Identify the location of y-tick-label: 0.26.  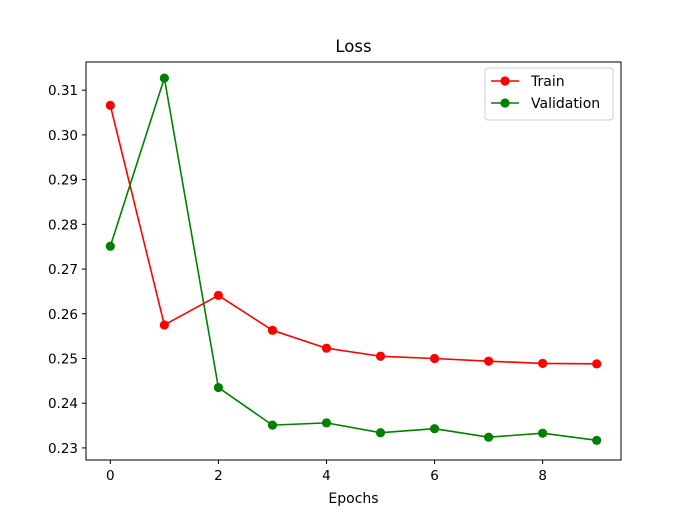
(63, 315).